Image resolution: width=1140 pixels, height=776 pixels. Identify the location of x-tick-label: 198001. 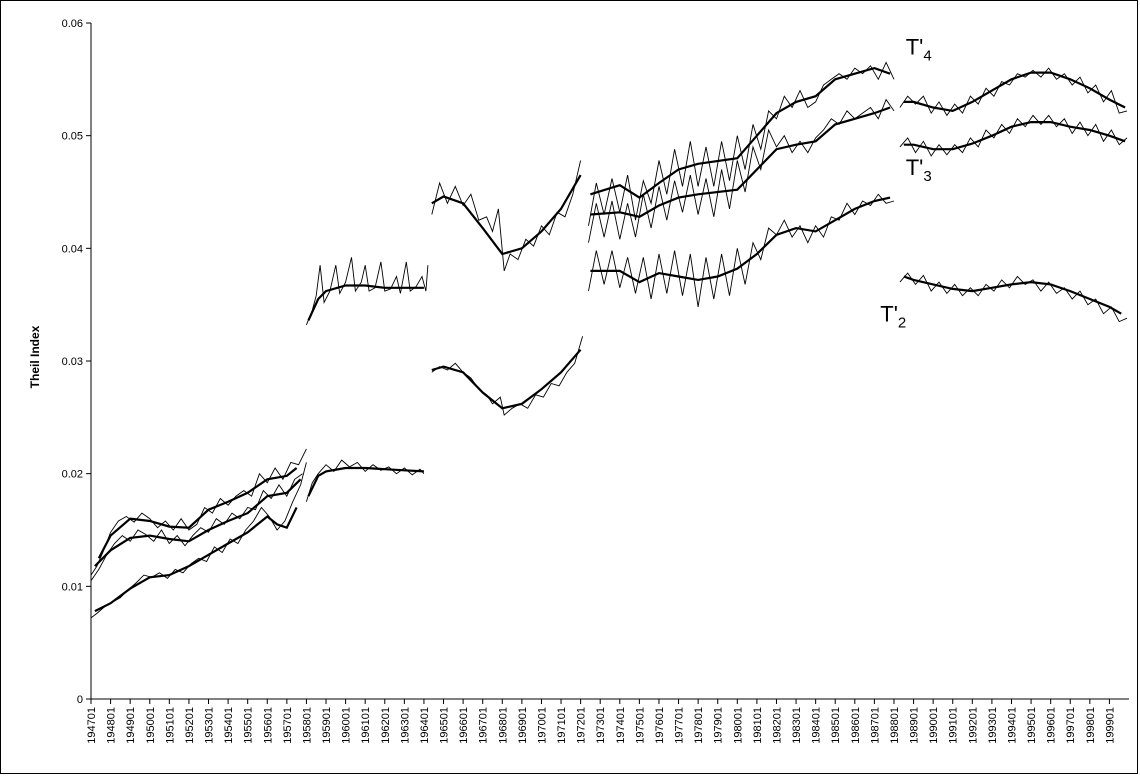
(738, 725).